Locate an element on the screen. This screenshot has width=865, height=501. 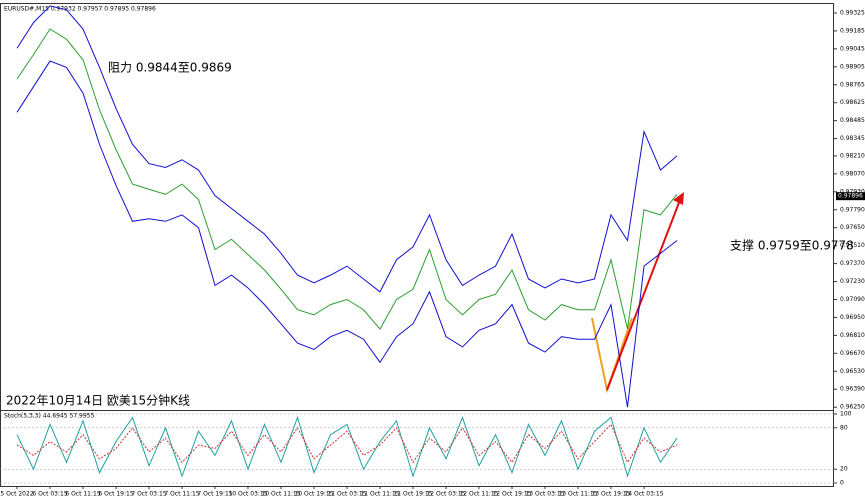
stoch-header: Stoch(5,3,3) 44.6945 57.9955 is located at coordinates (49, 416).